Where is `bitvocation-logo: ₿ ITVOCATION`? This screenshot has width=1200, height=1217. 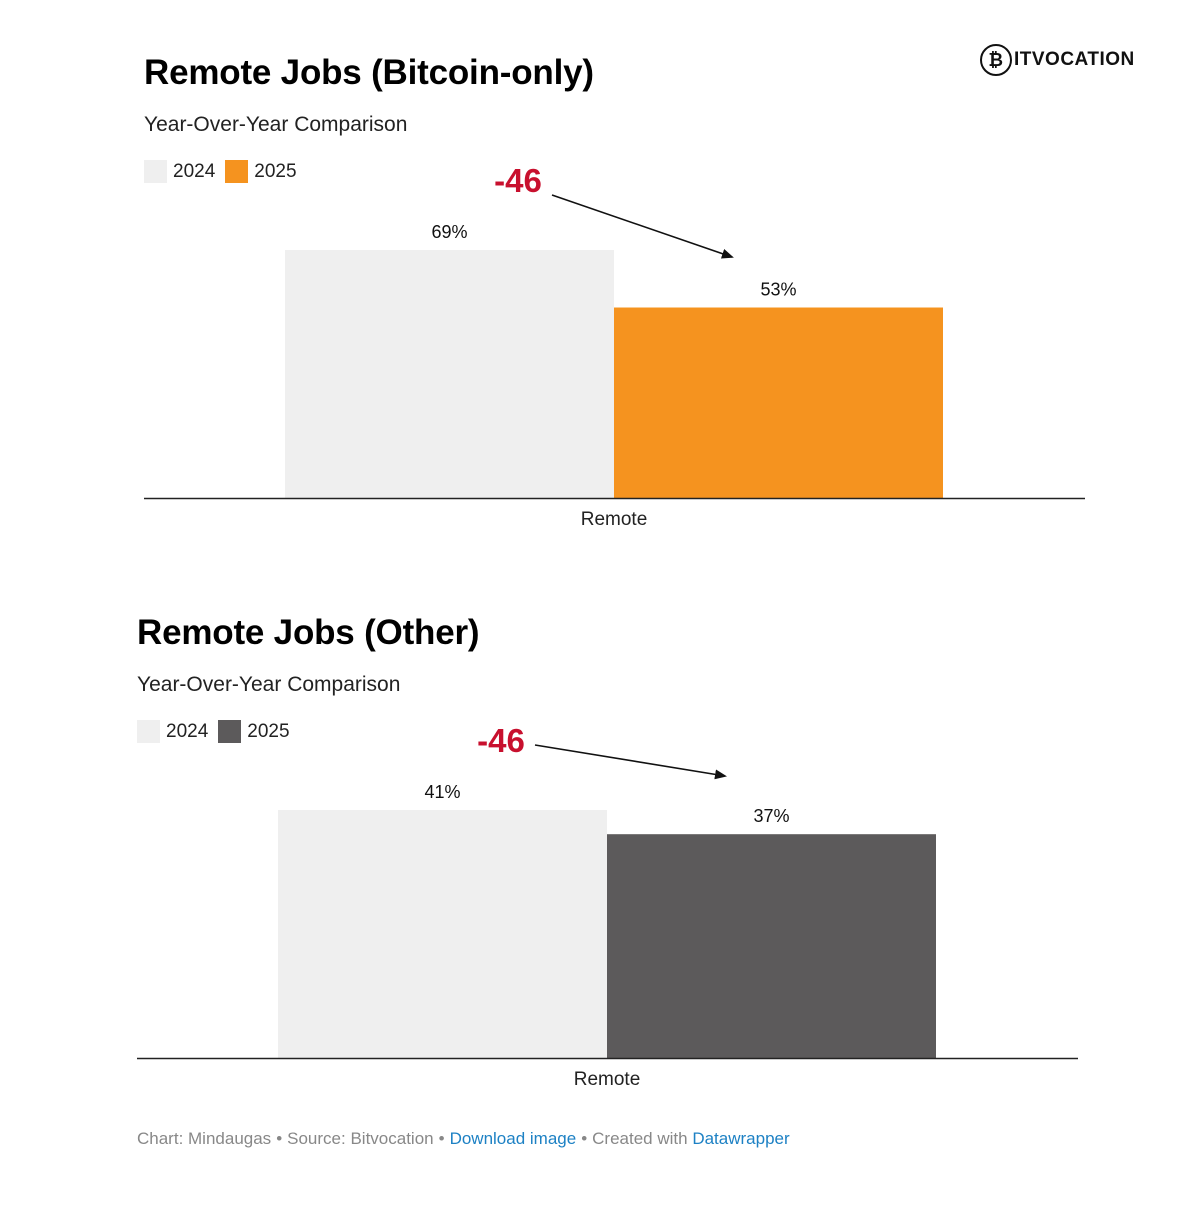 bitvocation-logo: ₿ ITVOCATION is located at coordinates (1057, 60).